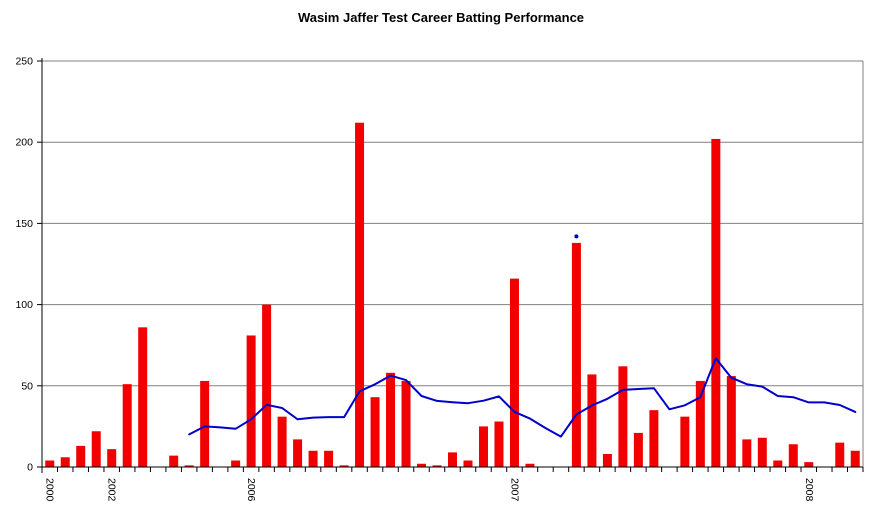 The image size is (879, 512). What do you see at coordinates (24, 265) in the screenshot?
I see `y-axis-labels: 0 50 100 150 200 250` at bounding box center [24, 265].